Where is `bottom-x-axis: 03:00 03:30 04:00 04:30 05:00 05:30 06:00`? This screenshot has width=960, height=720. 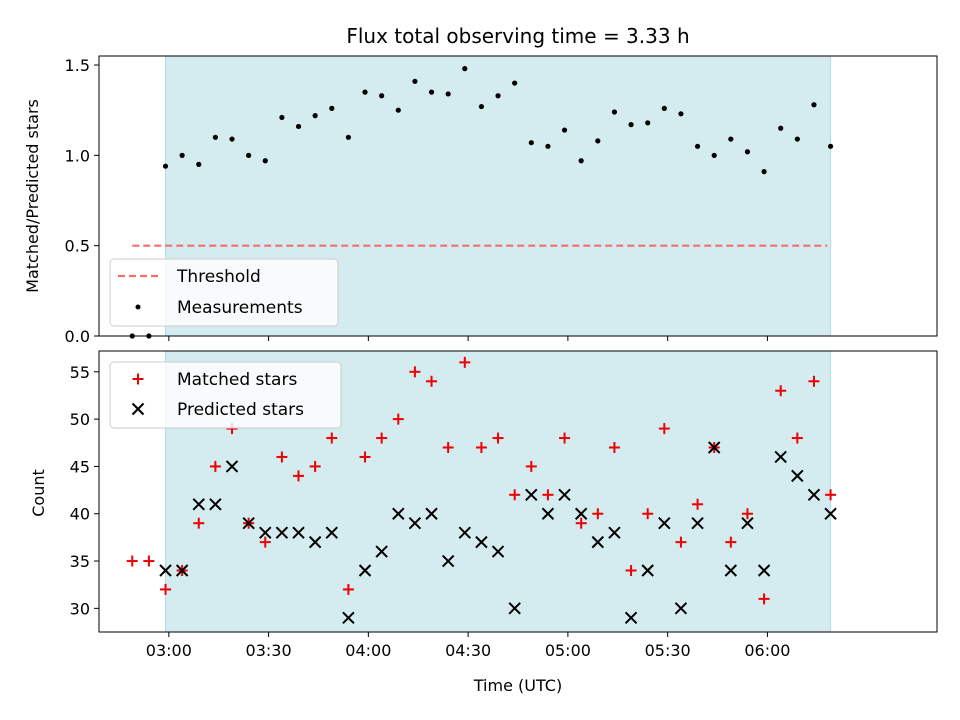 bottom-x-axis: 03:00 03:30 04:00 04:30 05:00 05:30 06:00 is located at coordinates (468, 646).